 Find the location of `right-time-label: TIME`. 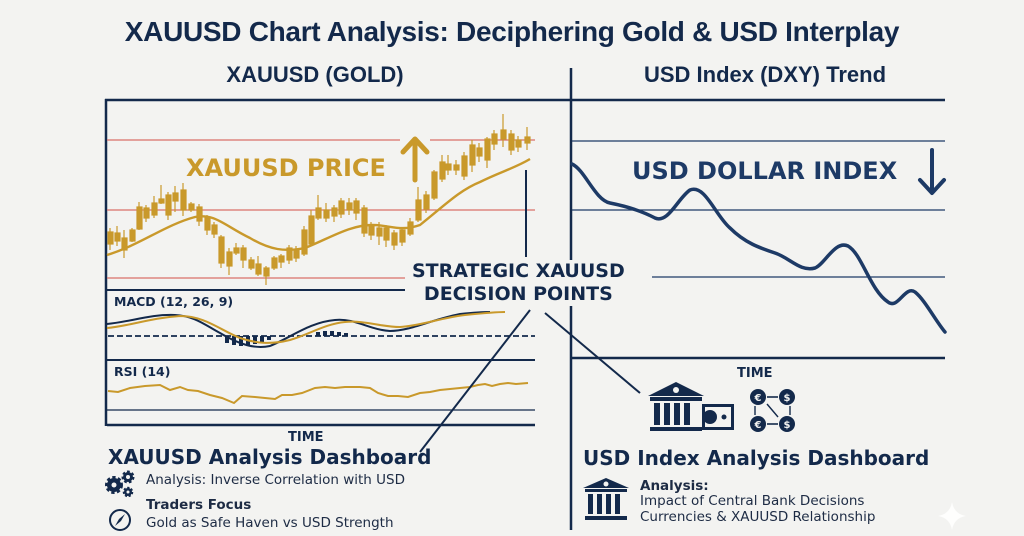

right-time-label: TIME is located at coordinates (755, 373).